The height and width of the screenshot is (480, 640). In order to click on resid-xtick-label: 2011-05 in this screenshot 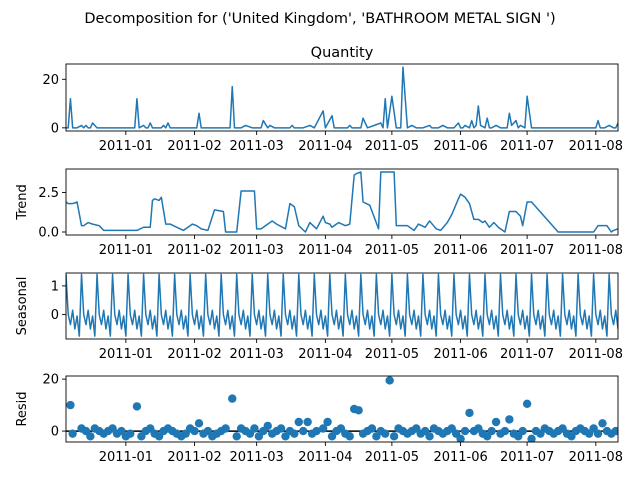, I will do `click(392, 457)`.